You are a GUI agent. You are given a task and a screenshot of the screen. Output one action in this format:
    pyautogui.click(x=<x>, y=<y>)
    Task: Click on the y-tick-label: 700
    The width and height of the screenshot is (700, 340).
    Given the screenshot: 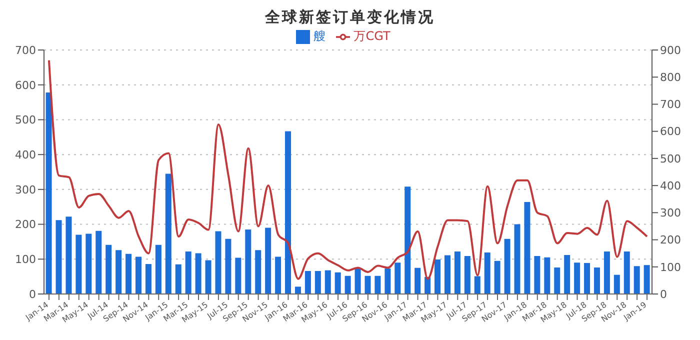 What is the action you would take?
    pyautogui.click(x=25, y=50)
    